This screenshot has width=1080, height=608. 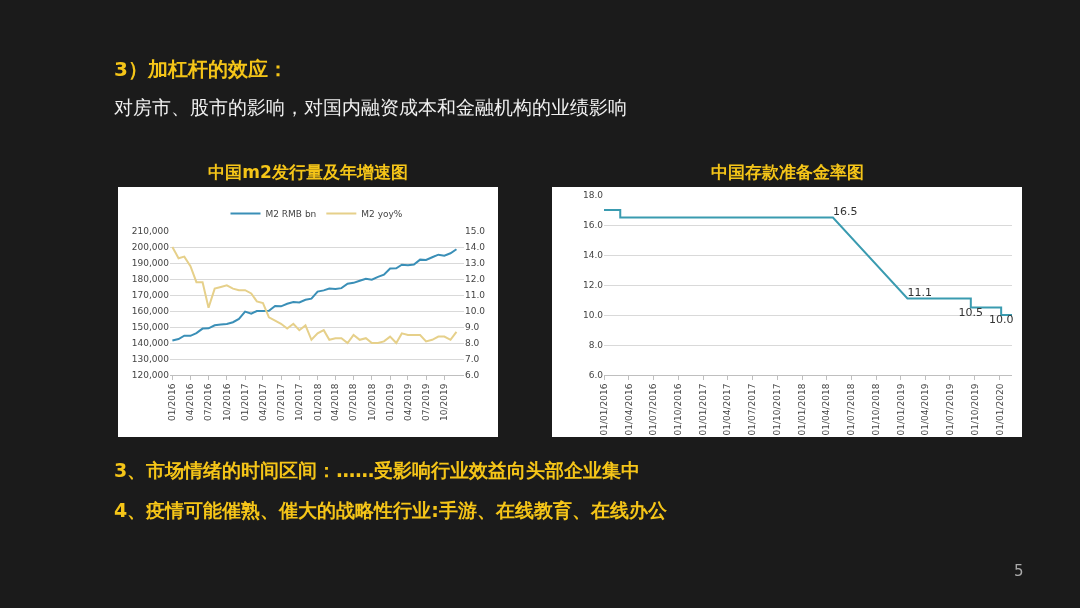 I want to click on x-tick-label: 07/2019, so click(x=425, y=402).